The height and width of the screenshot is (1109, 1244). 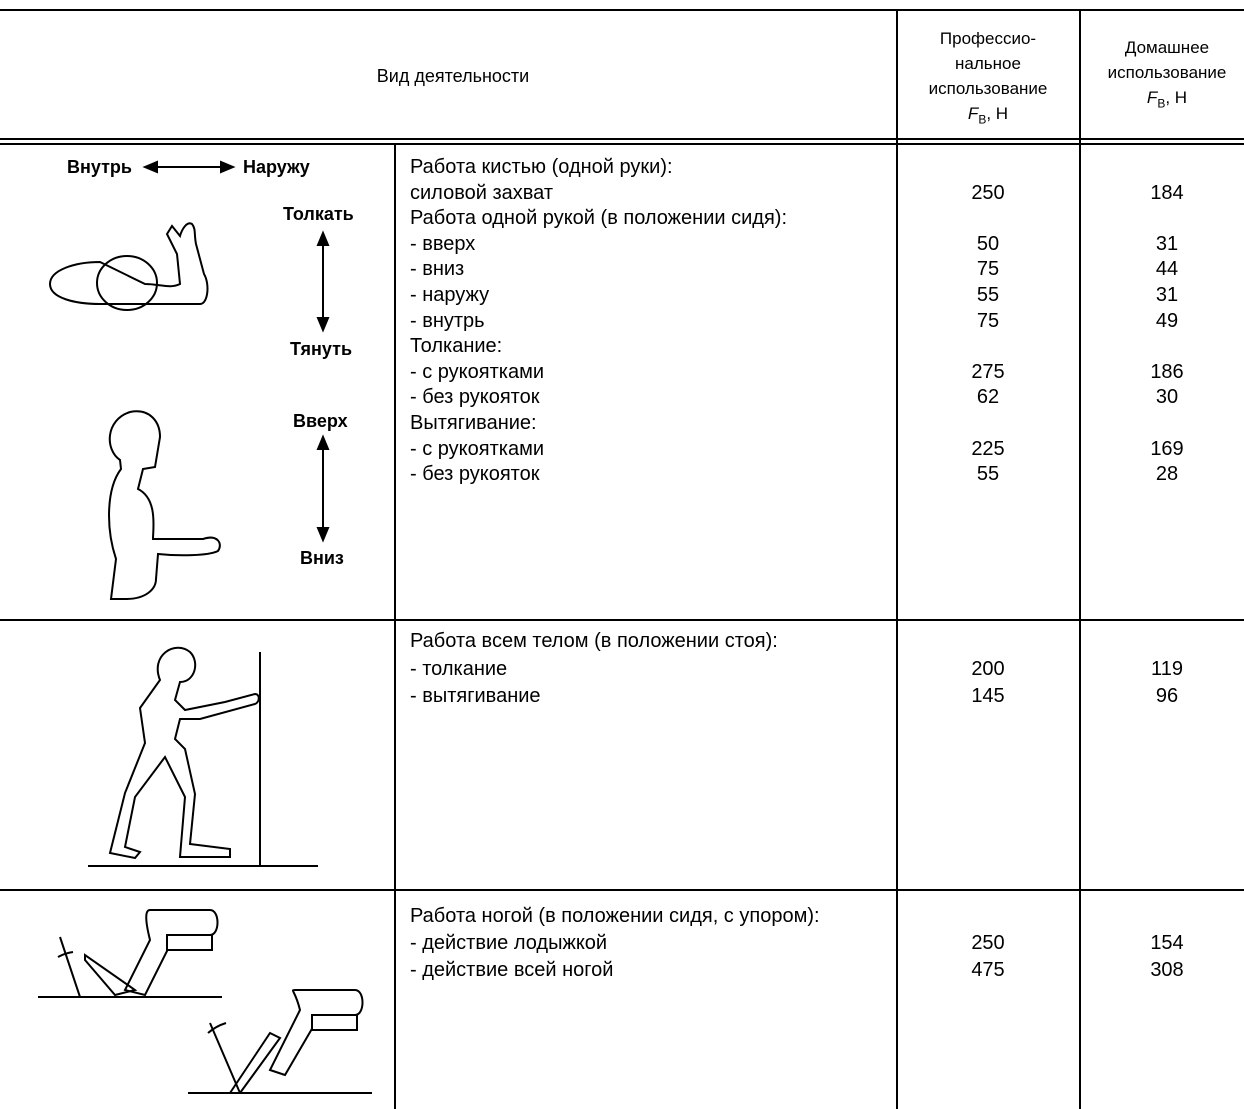 I want to click on professional-value: 200, so click(x=988, y=668).